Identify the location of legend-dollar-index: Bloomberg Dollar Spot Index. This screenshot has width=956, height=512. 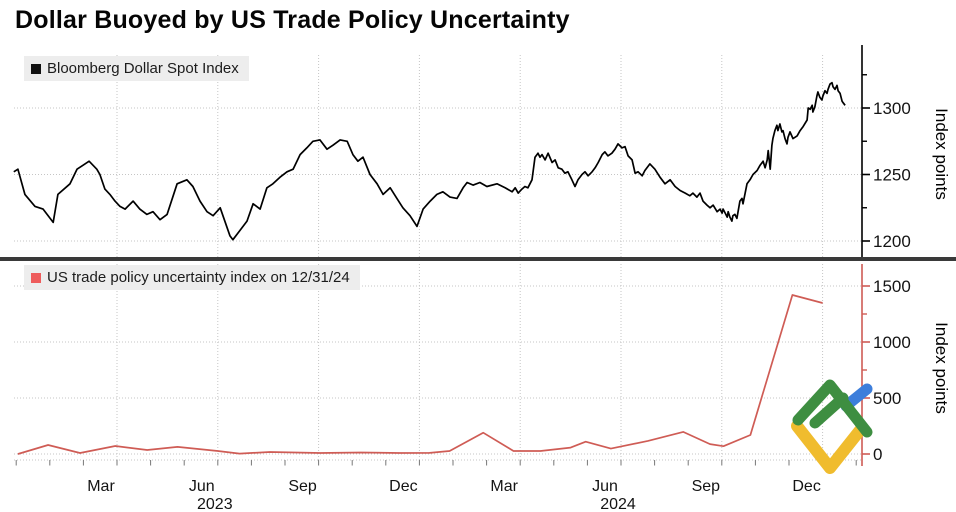
(136, 68).